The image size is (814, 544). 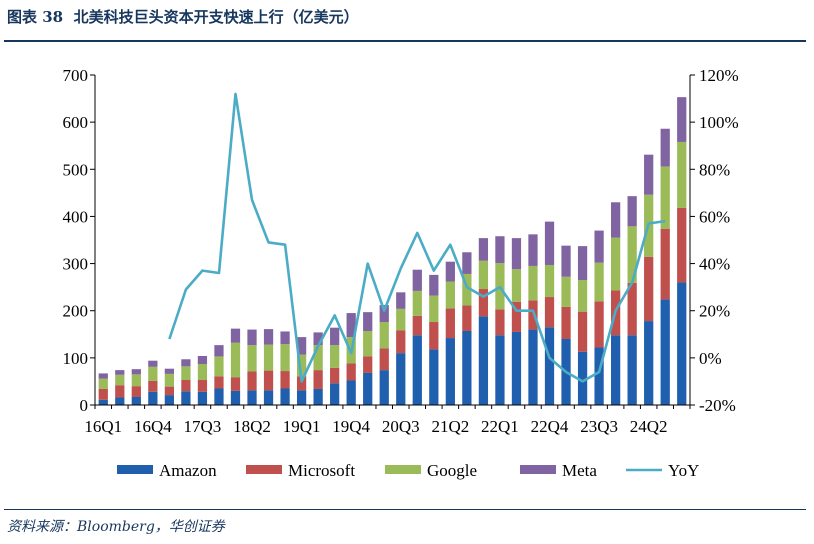 I want to click on bar-meta-17Q1, so click(x=169, y=371).